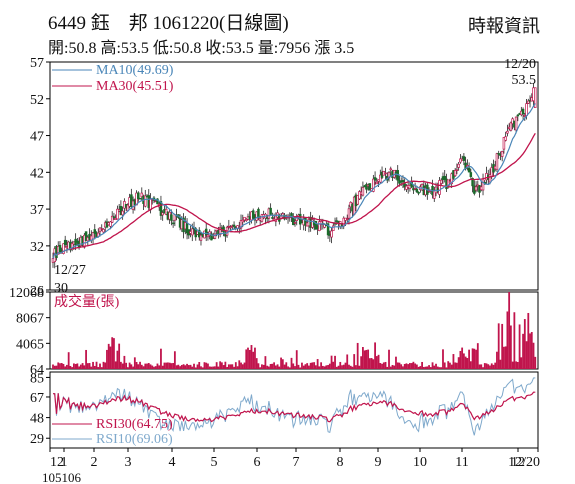  What do you see at coordinates (37, 370) in the screenshot?
I see `volume-ytick-label-64: 64` at bounding box center [37, 370].